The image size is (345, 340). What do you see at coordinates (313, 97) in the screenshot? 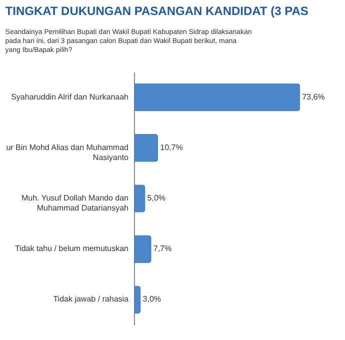
I see `data-label: 73,6%` at bounding box center [313, 97].